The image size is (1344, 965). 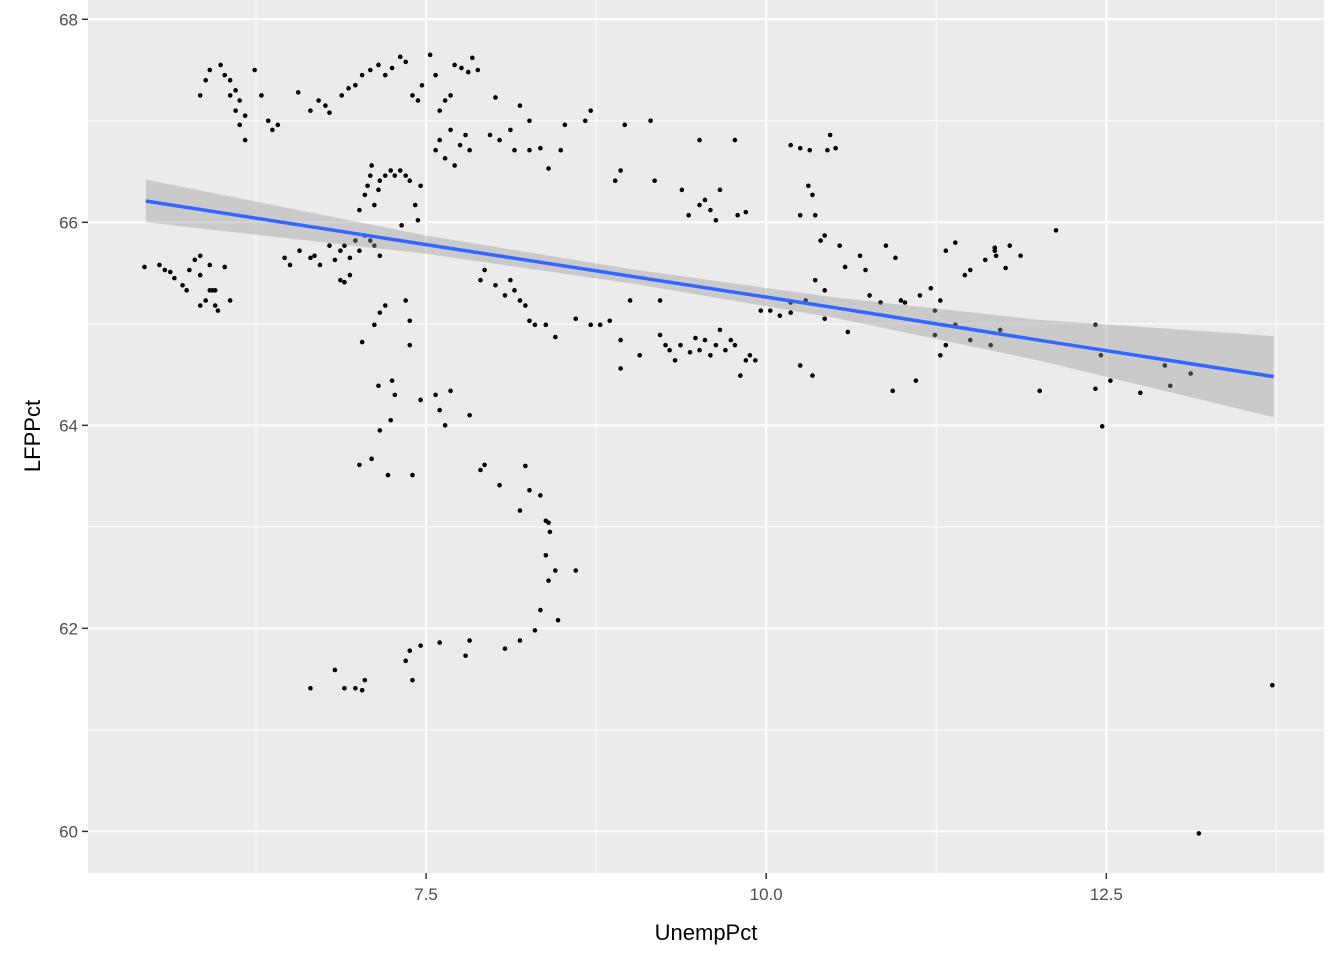 I want to click on x-axis-title: UnempPct, so click(x=706, y=932).